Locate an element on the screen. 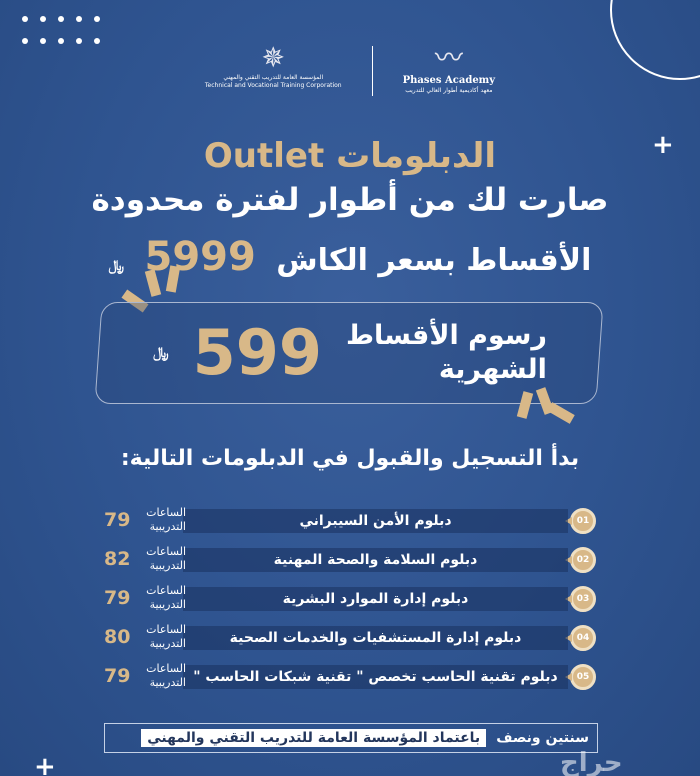 The width and height of the screenshot is (700, 776). monthly-price: رسوم الأقساط الشهرية 599 ﷼ is located at coordinates (350, 352).